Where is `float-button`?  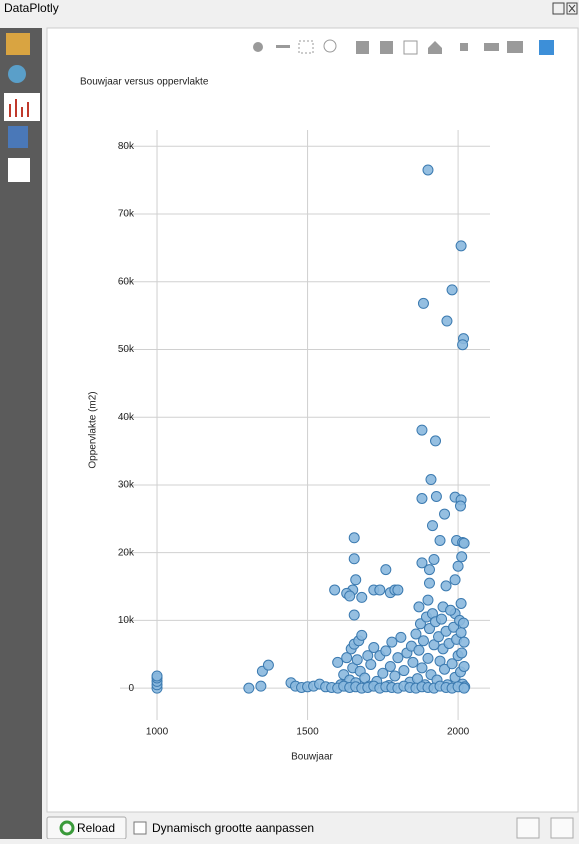 float-button is located at coordinates (558, 8).